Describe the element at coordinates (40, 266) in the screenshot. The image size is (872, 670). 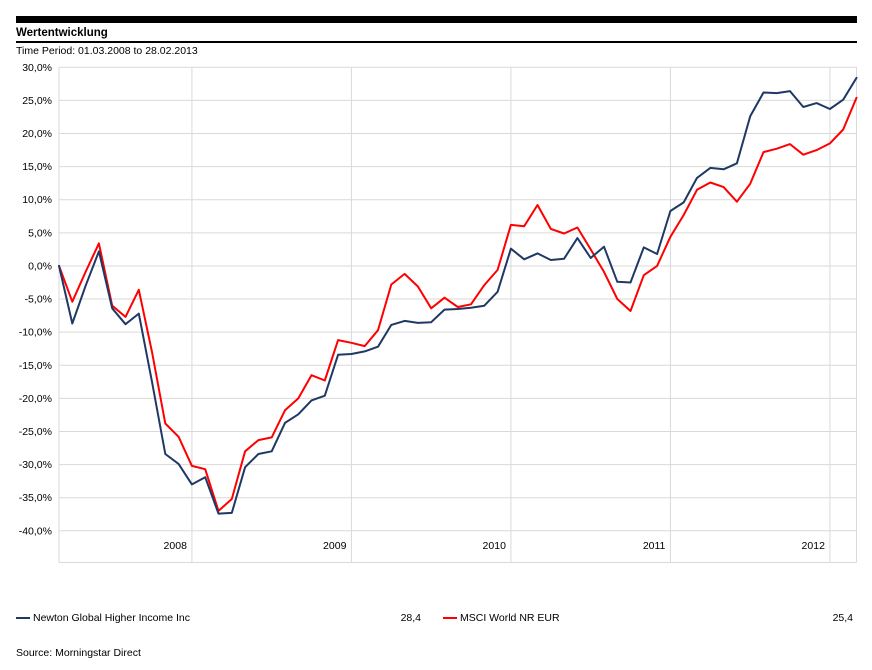
I see `y-tick-label: 0,0%` at that location.